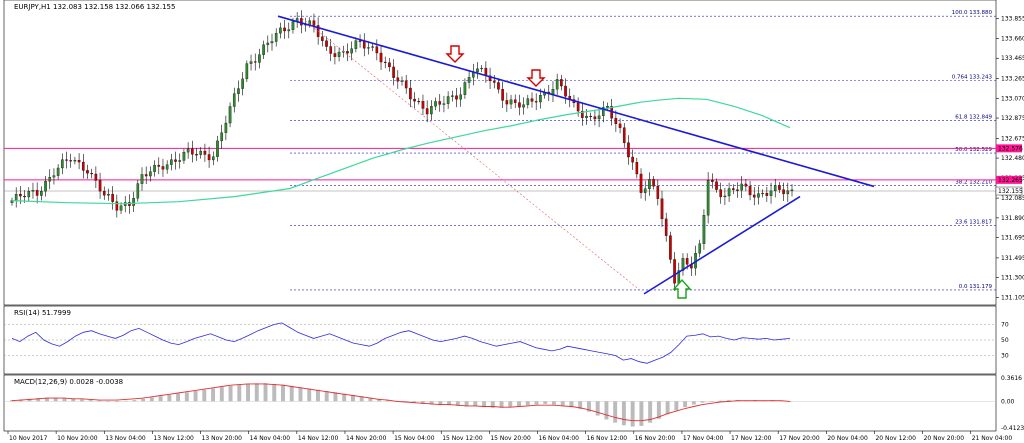 The width and height of the screenshot is (1024, 443). Describe the element at coordinates (751, 438) in the screenshot. I see `time-tick-label: 17 Nov 12:00` at that location.